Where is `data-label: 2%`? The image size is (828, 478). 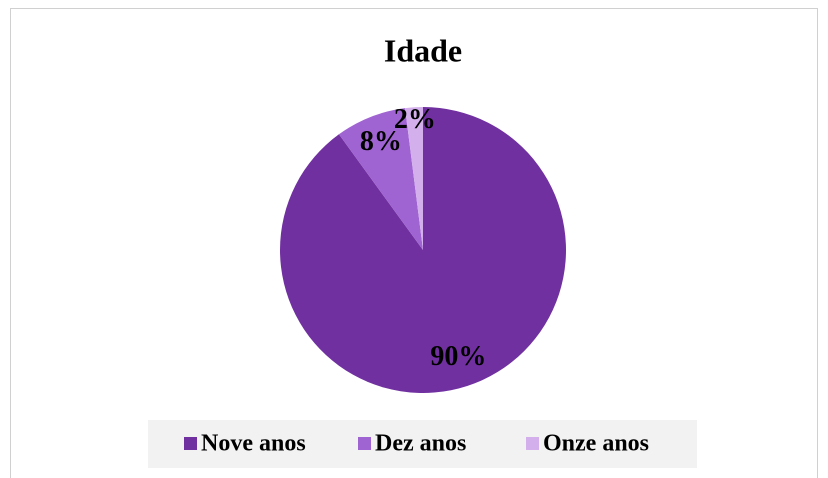 data-label: 2% is located at coordinates (415, 119).